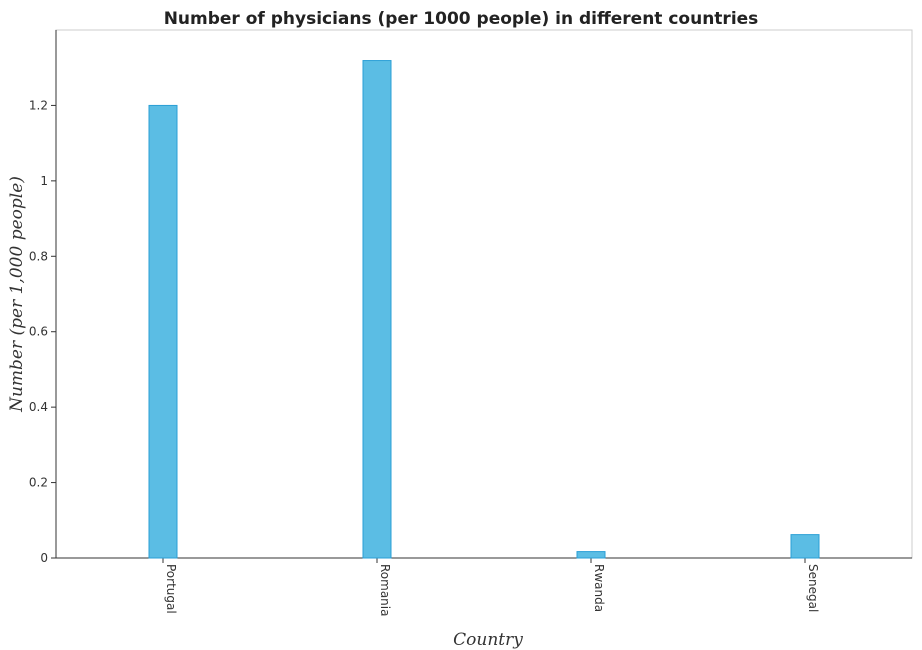 The image size is (922, 650). What do you see at coordinates (805, 546) in the screenshot?
I see `bar-senegal` at bounding box center [805, 546].